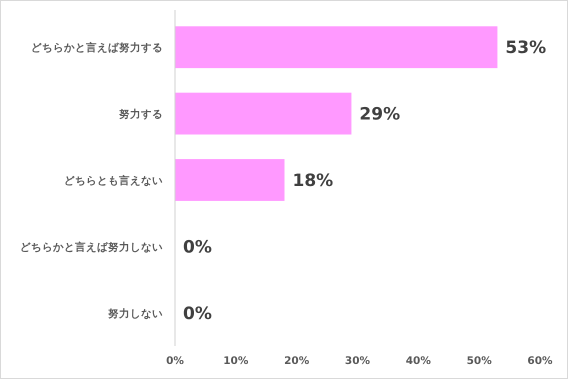 Image resolution: width=568 pixels, height=379 pixels. What do you see at coordinates (419, 361) in the screenshot?
I see `x-tick-label: 40%` at bounding box center [419, 361].